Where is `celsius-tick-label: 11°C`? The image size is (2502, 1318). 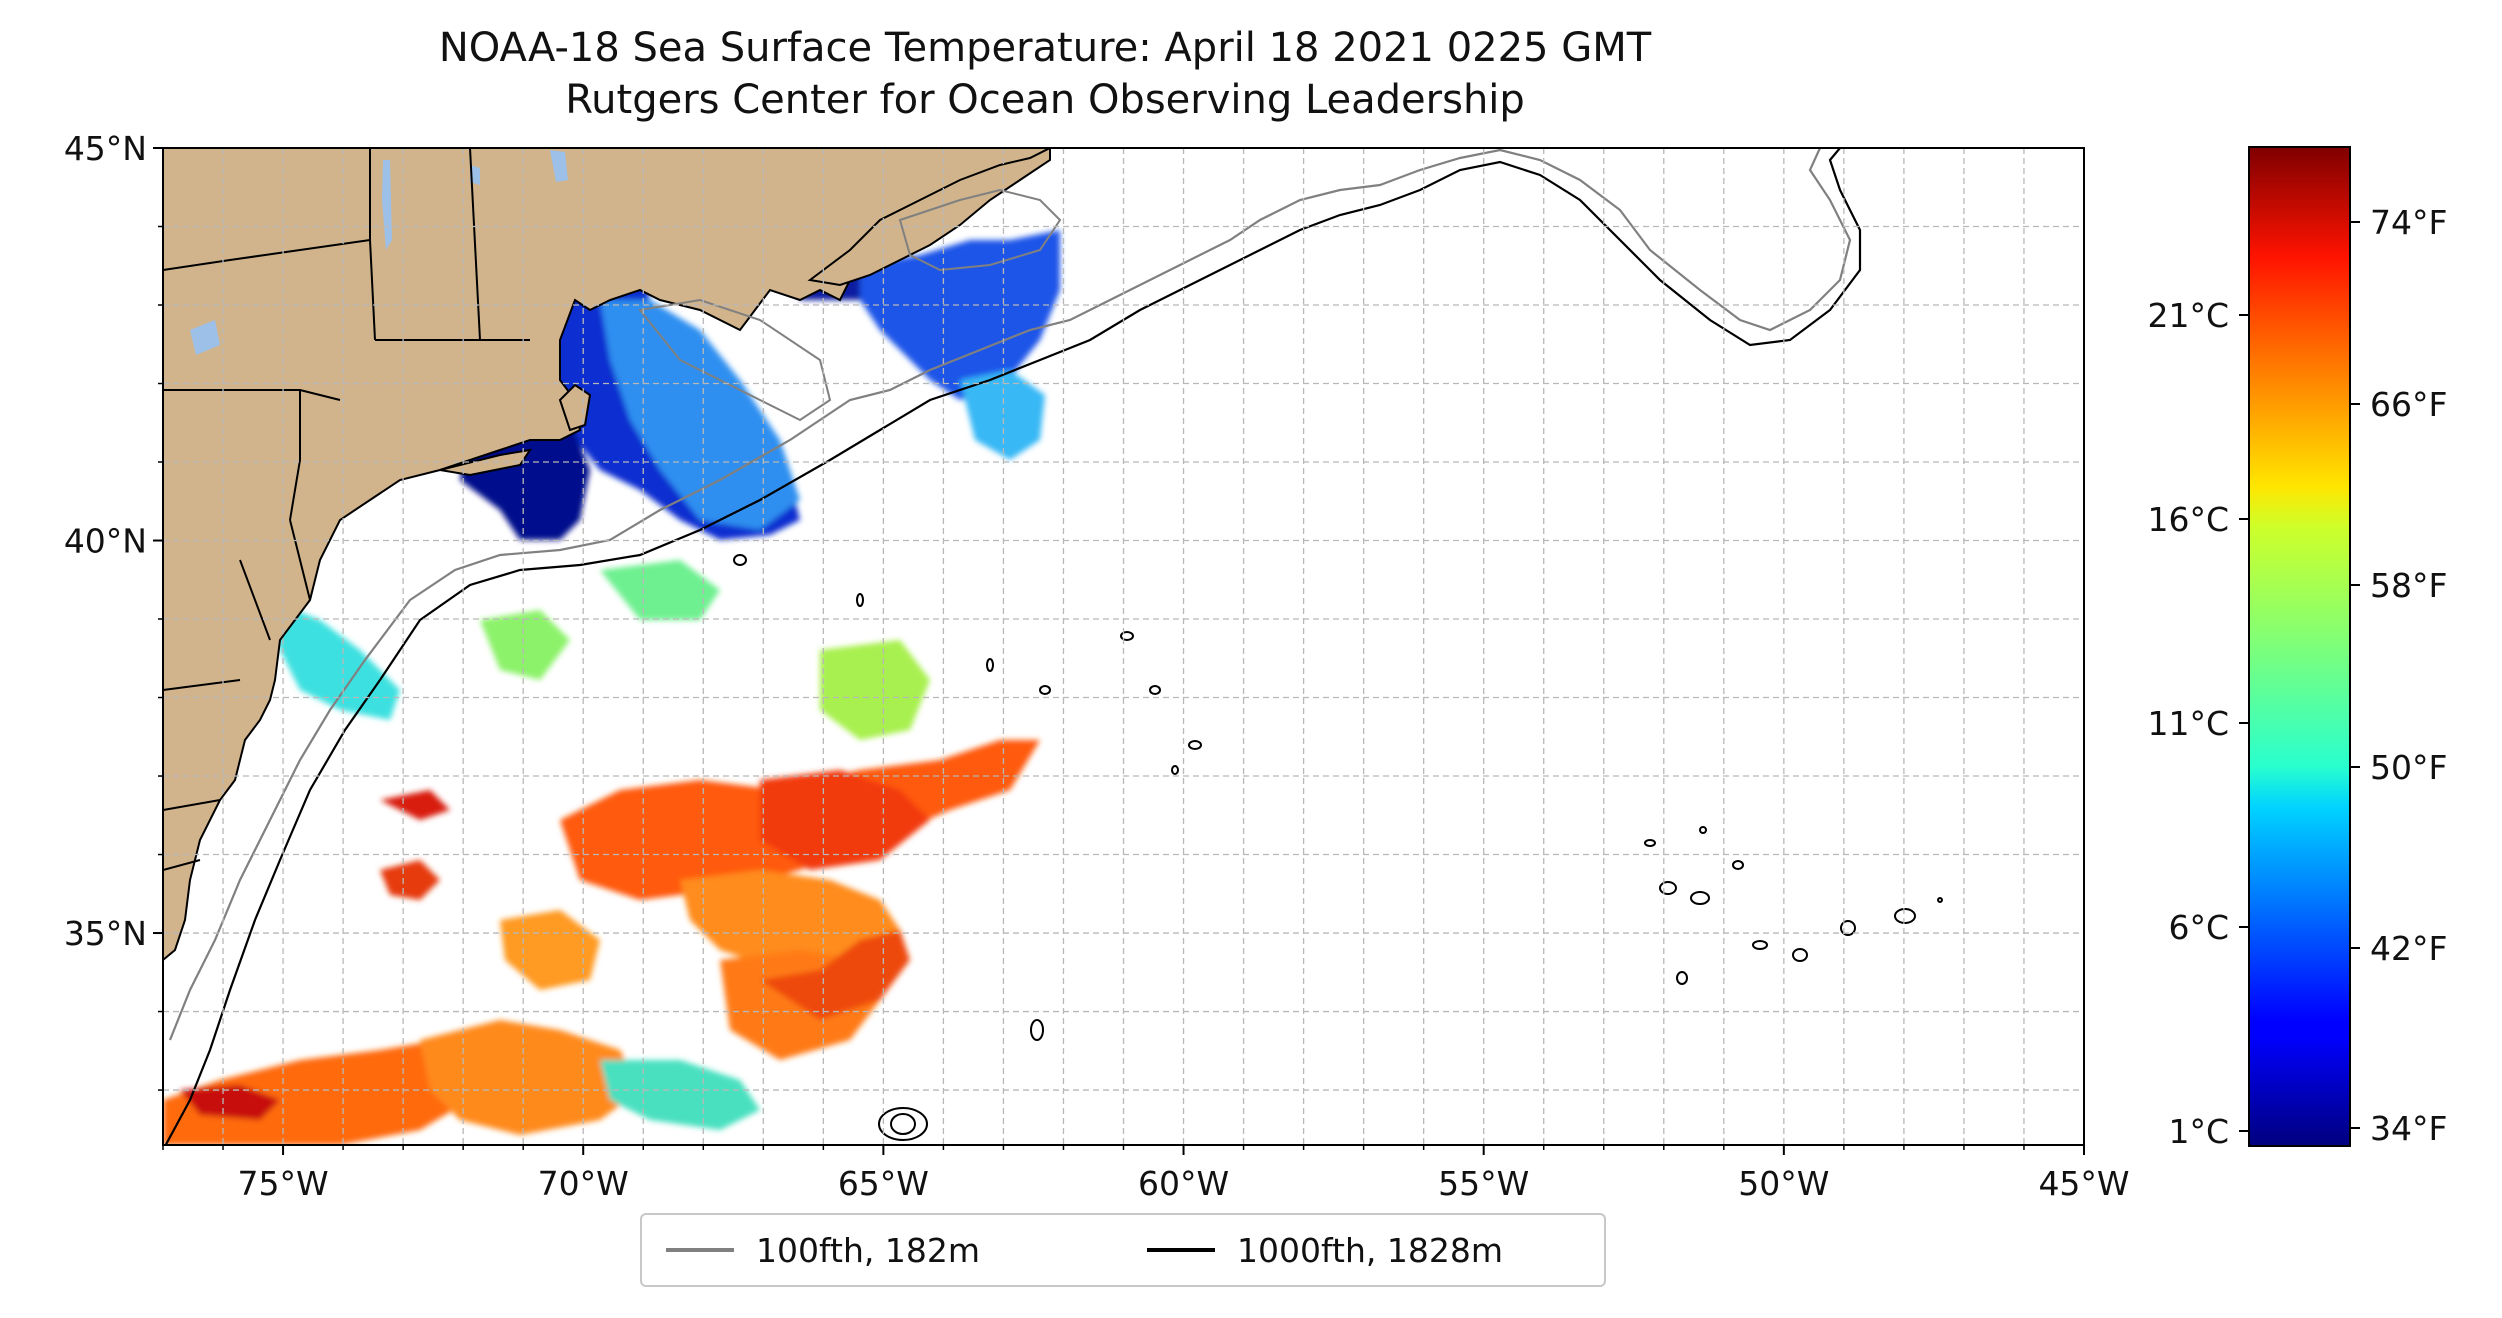 celsius-tick-label: 11°C is located at coordinates (2188, 723).